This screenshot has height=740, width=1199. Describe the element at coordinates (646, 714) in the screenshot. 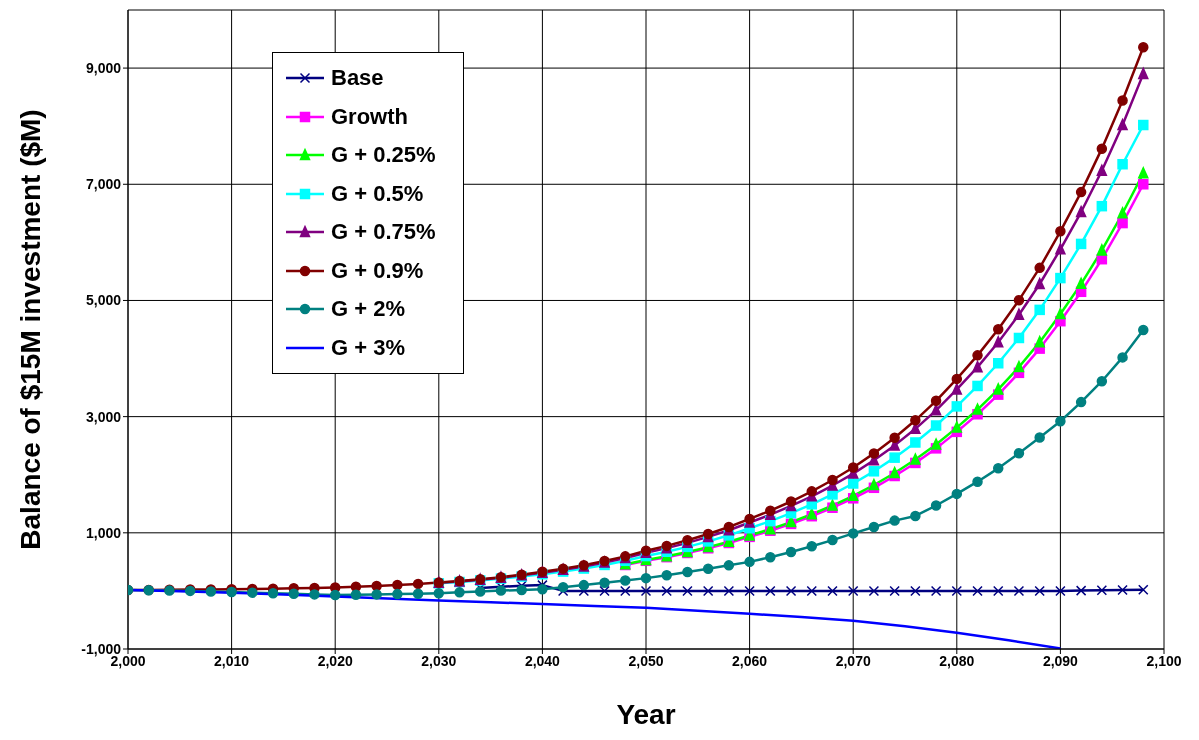

I see `x-axis-title: Year` at that location.